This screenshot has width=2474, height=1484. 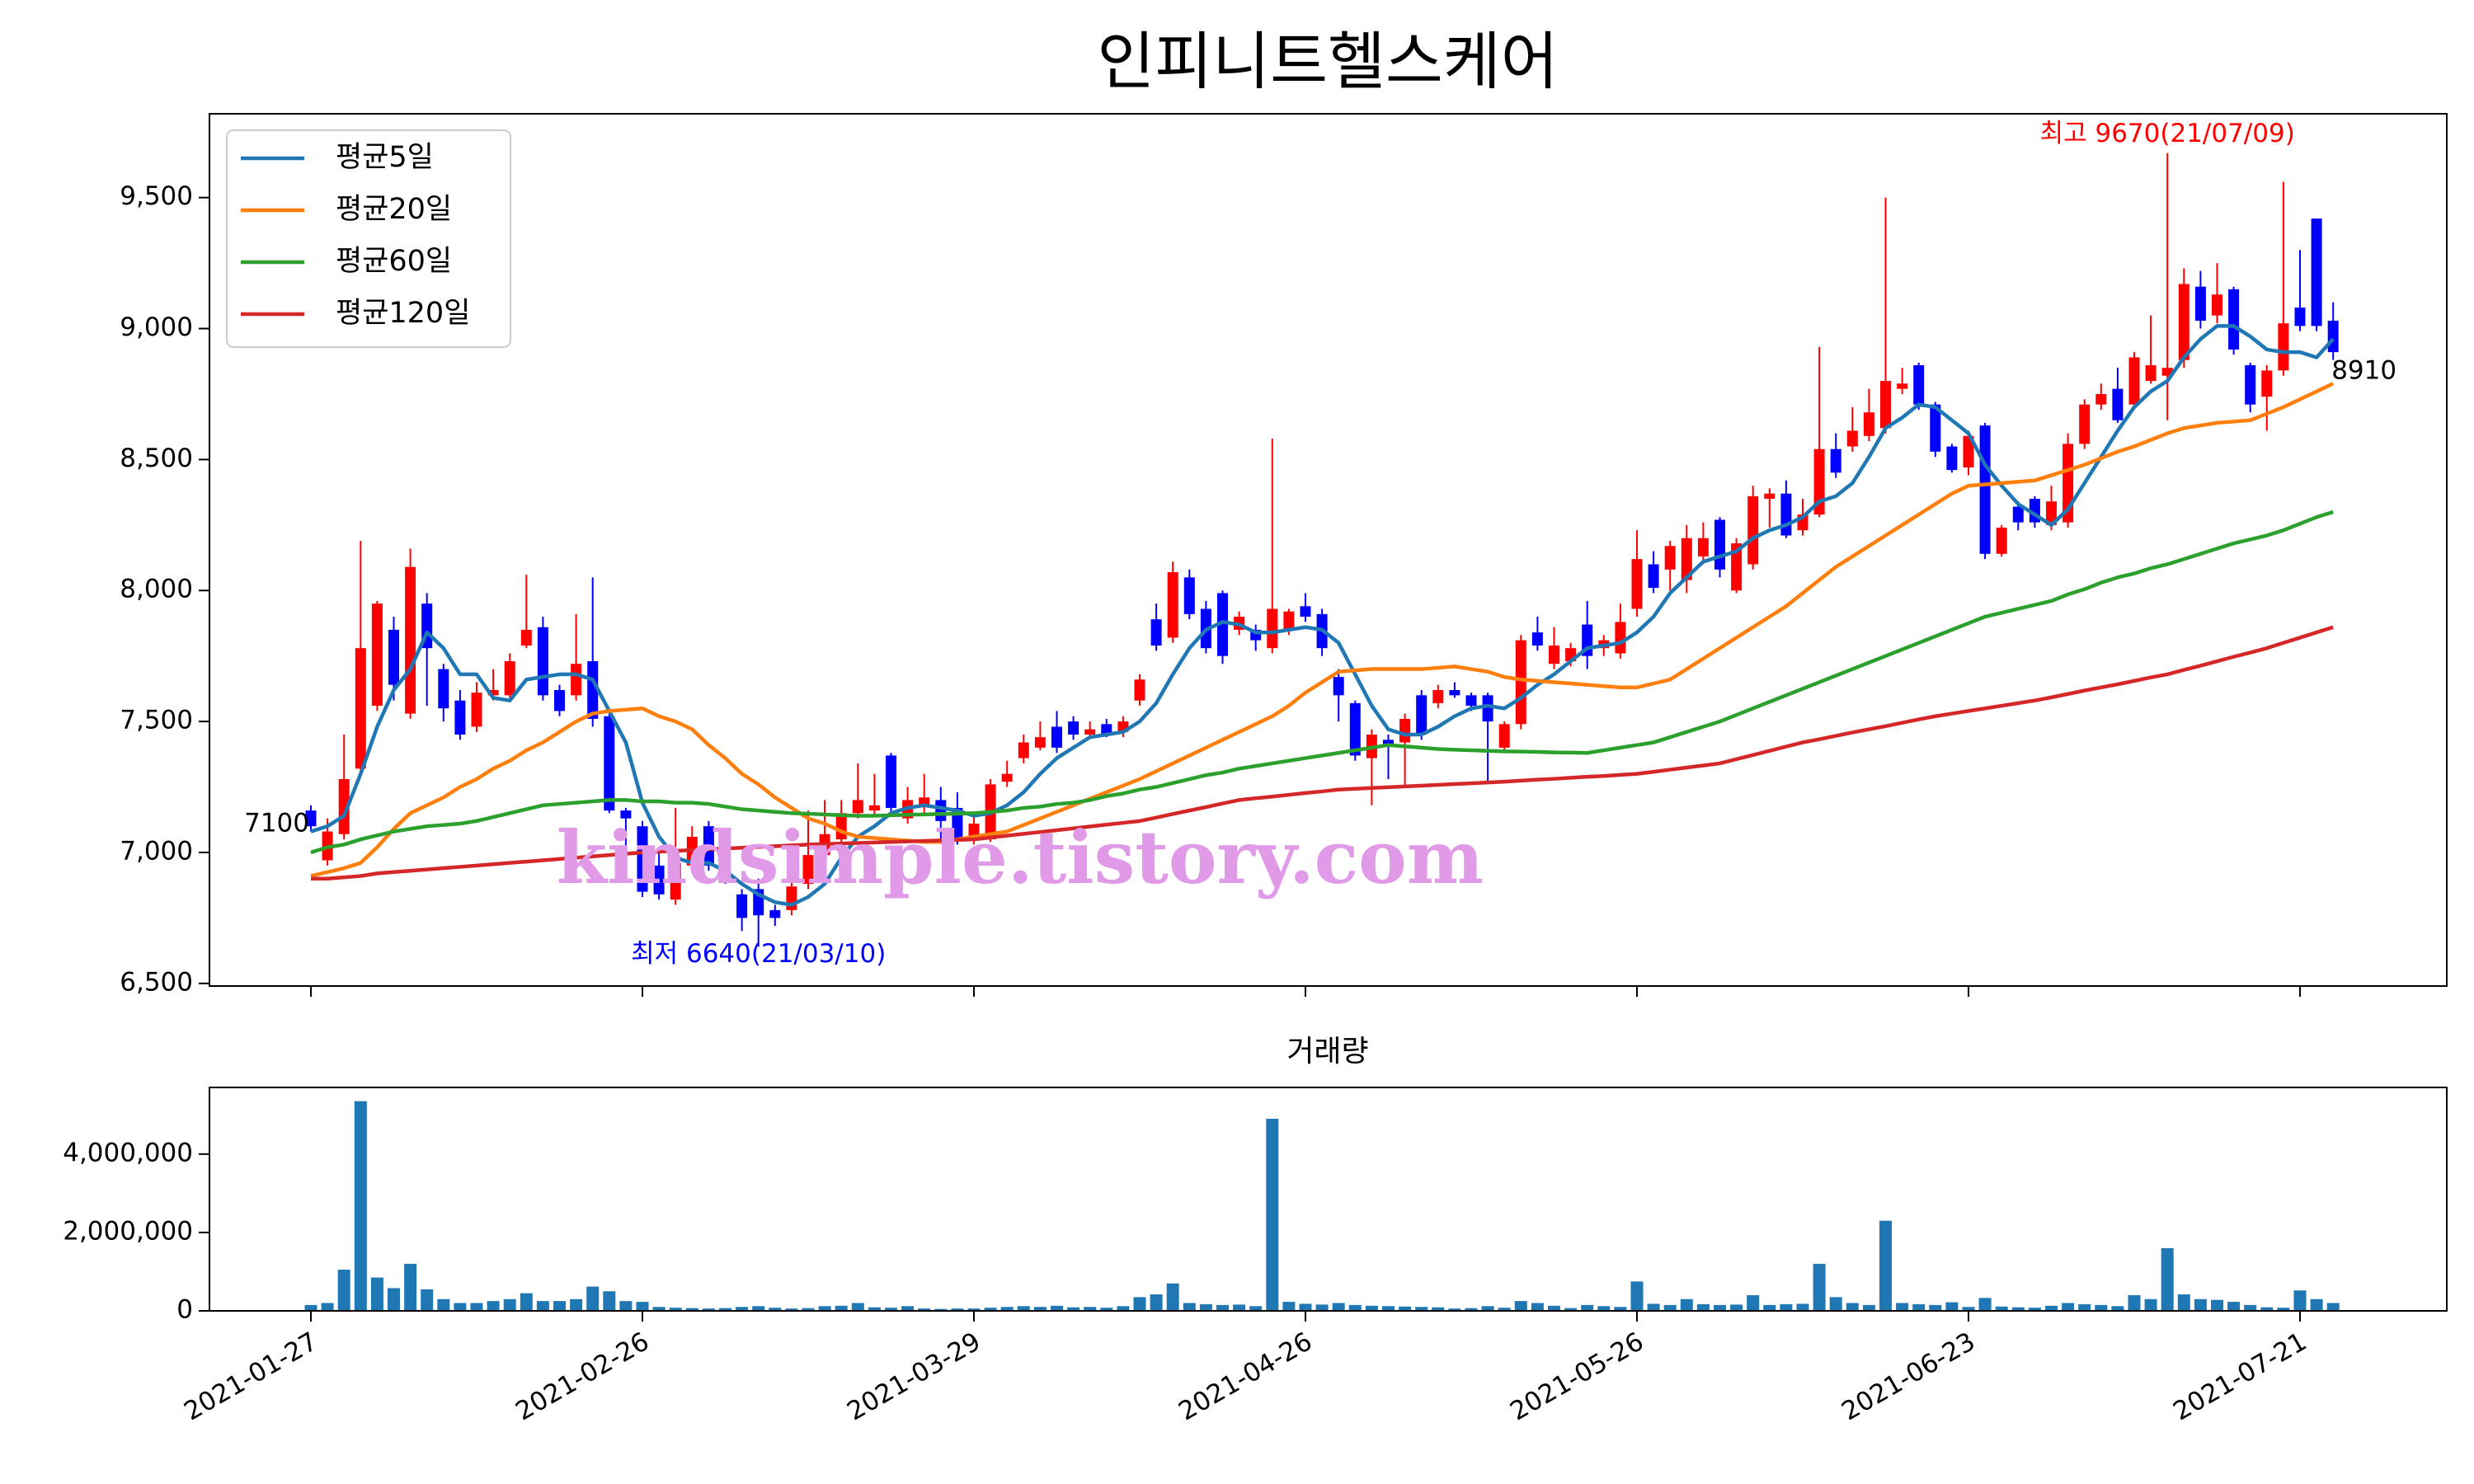 I want to click on volume-y-tick-label: 4,000,000, so click(x=128, y=1152).